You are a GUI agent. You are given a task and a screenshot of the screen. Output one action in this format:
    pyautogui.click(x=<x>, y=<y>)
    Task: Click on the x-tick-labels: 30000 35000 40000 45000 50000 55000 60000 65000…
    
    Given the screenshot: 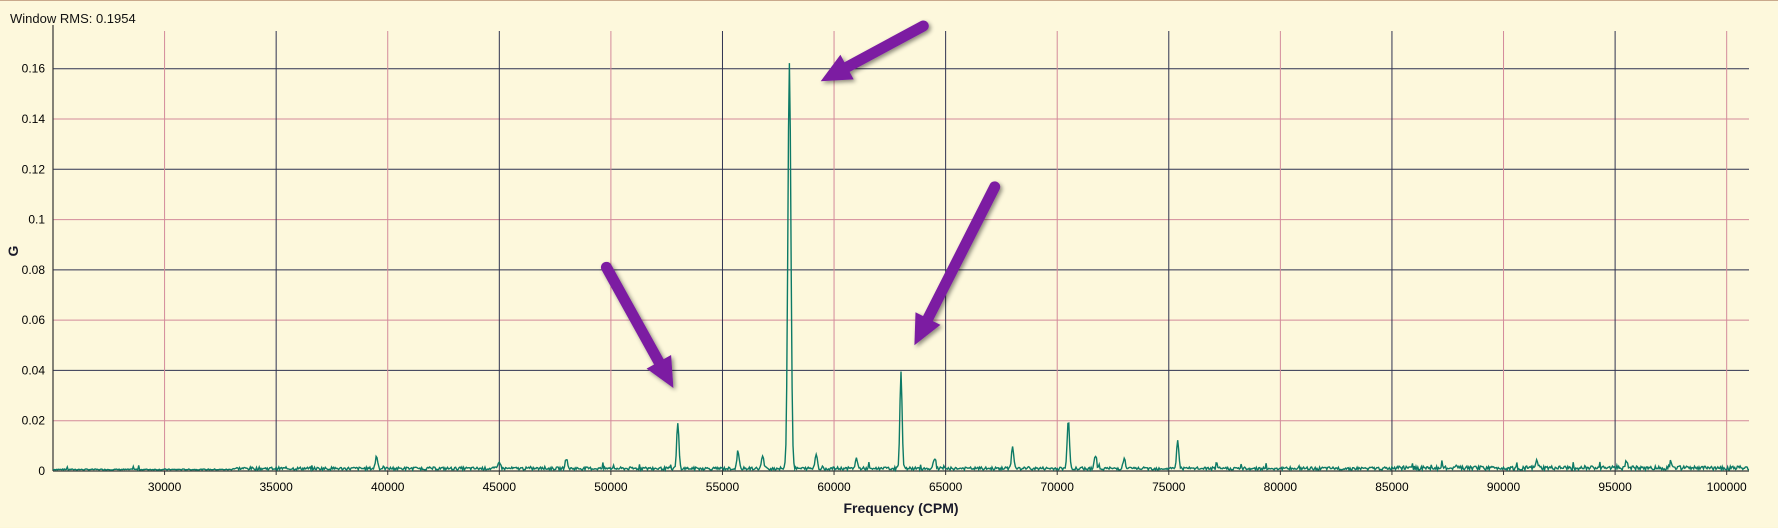 What is the action you would take?
    pyautogui.click(x=947, y=482)
    